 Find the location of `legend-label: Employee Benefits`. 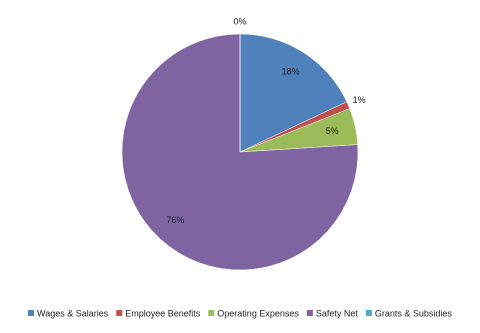

legend-label: Employee Benefits is located at coordinates (163, 313).